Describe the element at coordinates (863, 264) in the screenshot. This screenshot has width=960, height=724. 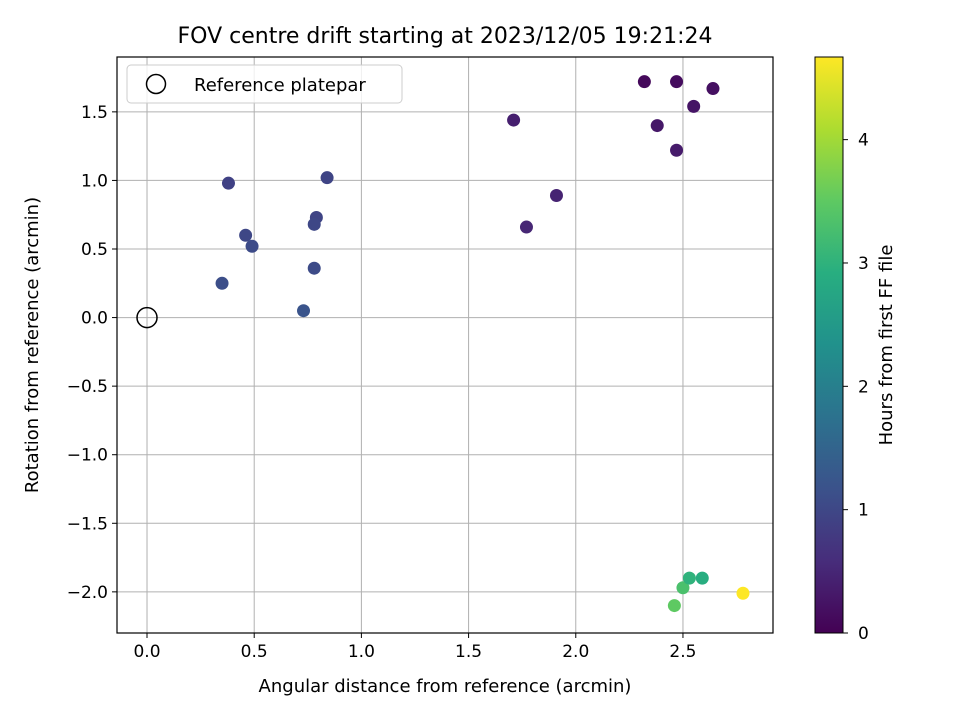
I see `colorbar-tick-label: 3` at that location.